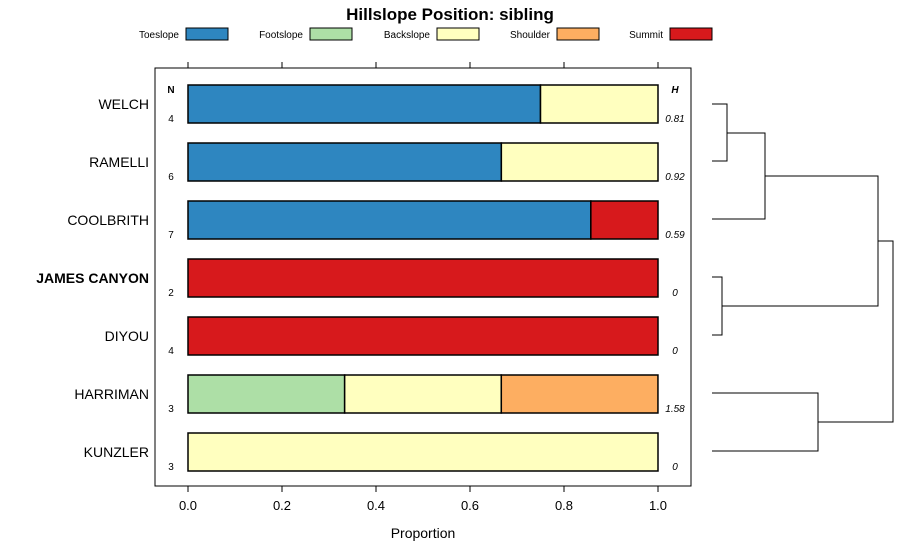  What do you see at coordinates (116, 452) in the screenshot?
I see `category-label-kunzler: KUNZLER` at bounding box center [116, 452].